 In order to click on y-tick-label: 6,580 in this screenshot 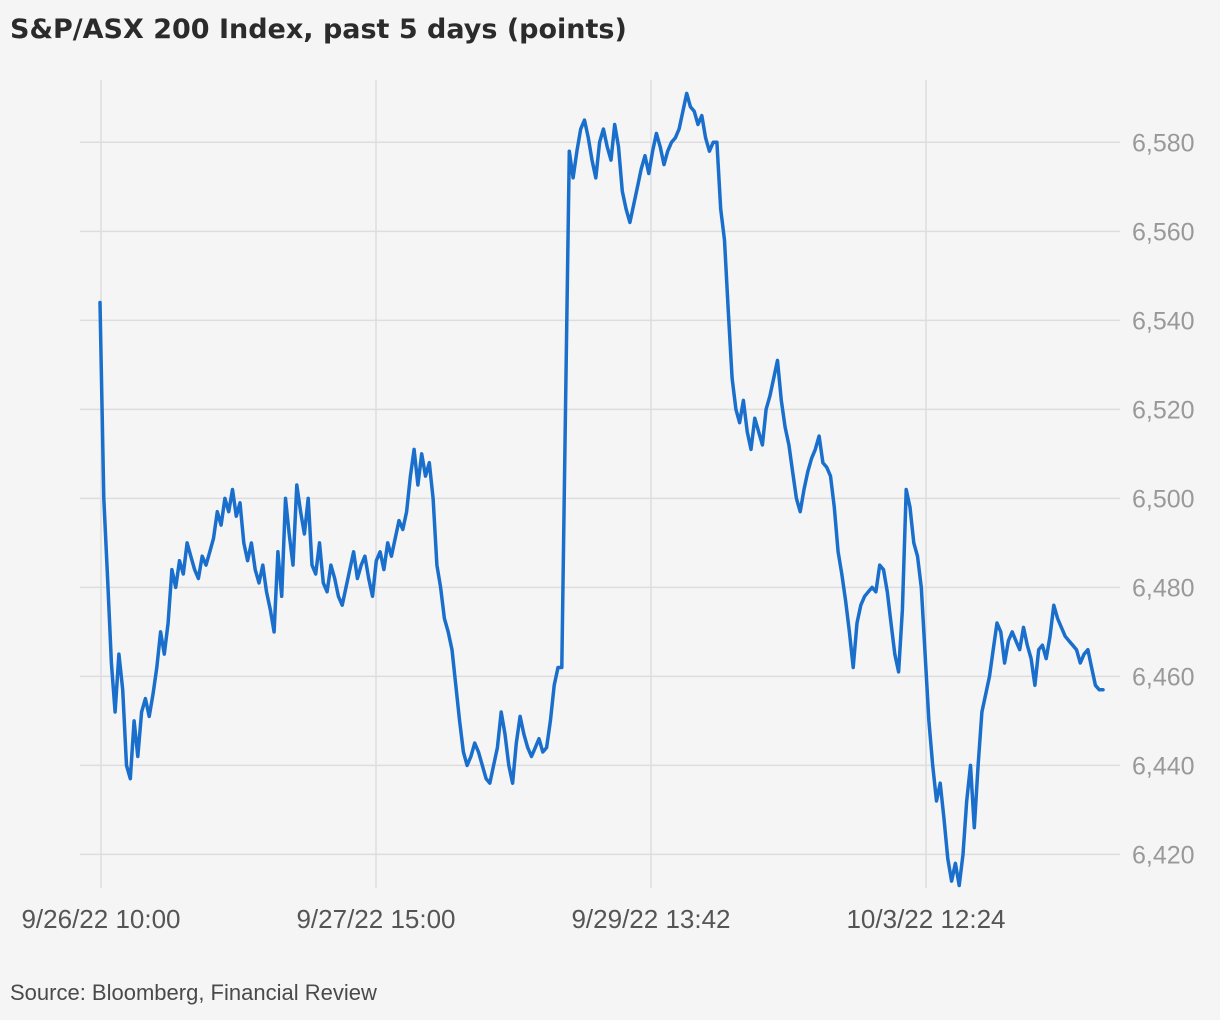, I will do `click(1163, 143)`.